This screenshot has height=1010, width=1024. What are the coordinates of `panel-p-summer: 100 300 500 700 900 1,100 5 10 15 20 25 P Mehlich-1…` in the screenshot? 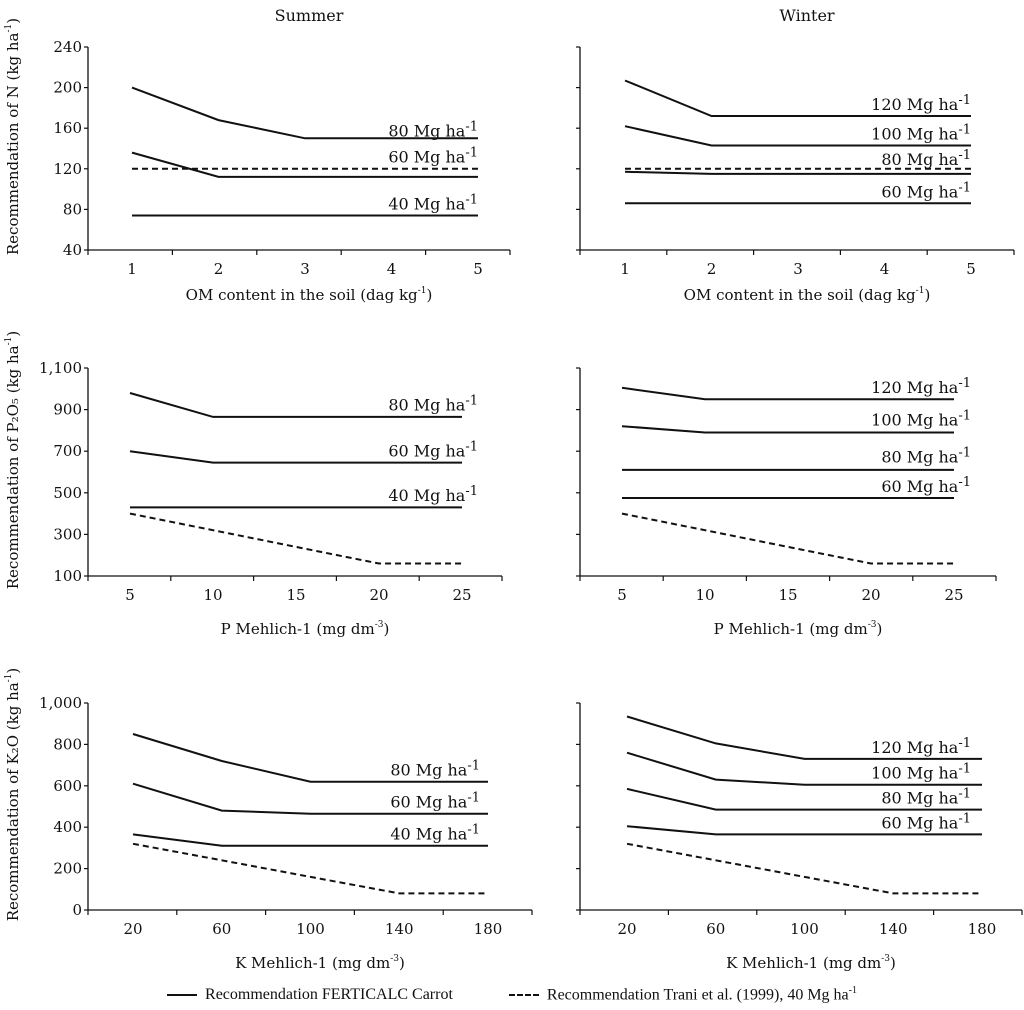 It's located at (253, 484).